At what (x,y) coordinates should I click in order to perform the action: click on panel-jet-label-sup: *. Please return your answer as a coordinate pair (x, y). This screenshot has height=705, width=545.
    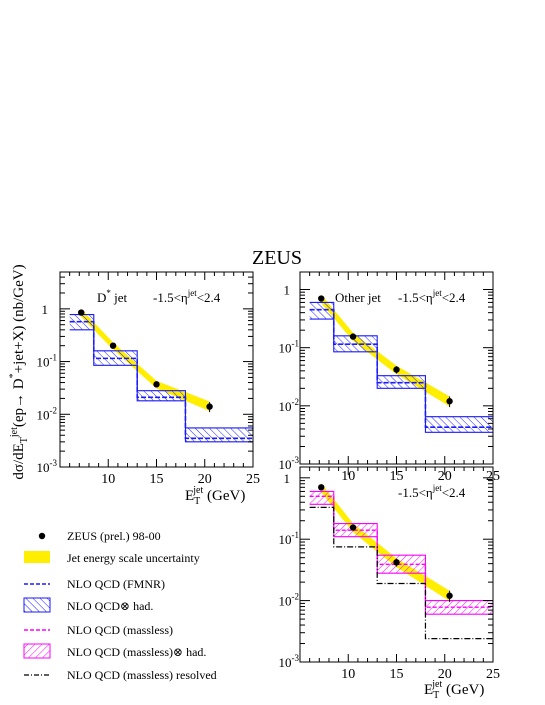
    Looking at the image, I should click on (108, 293).